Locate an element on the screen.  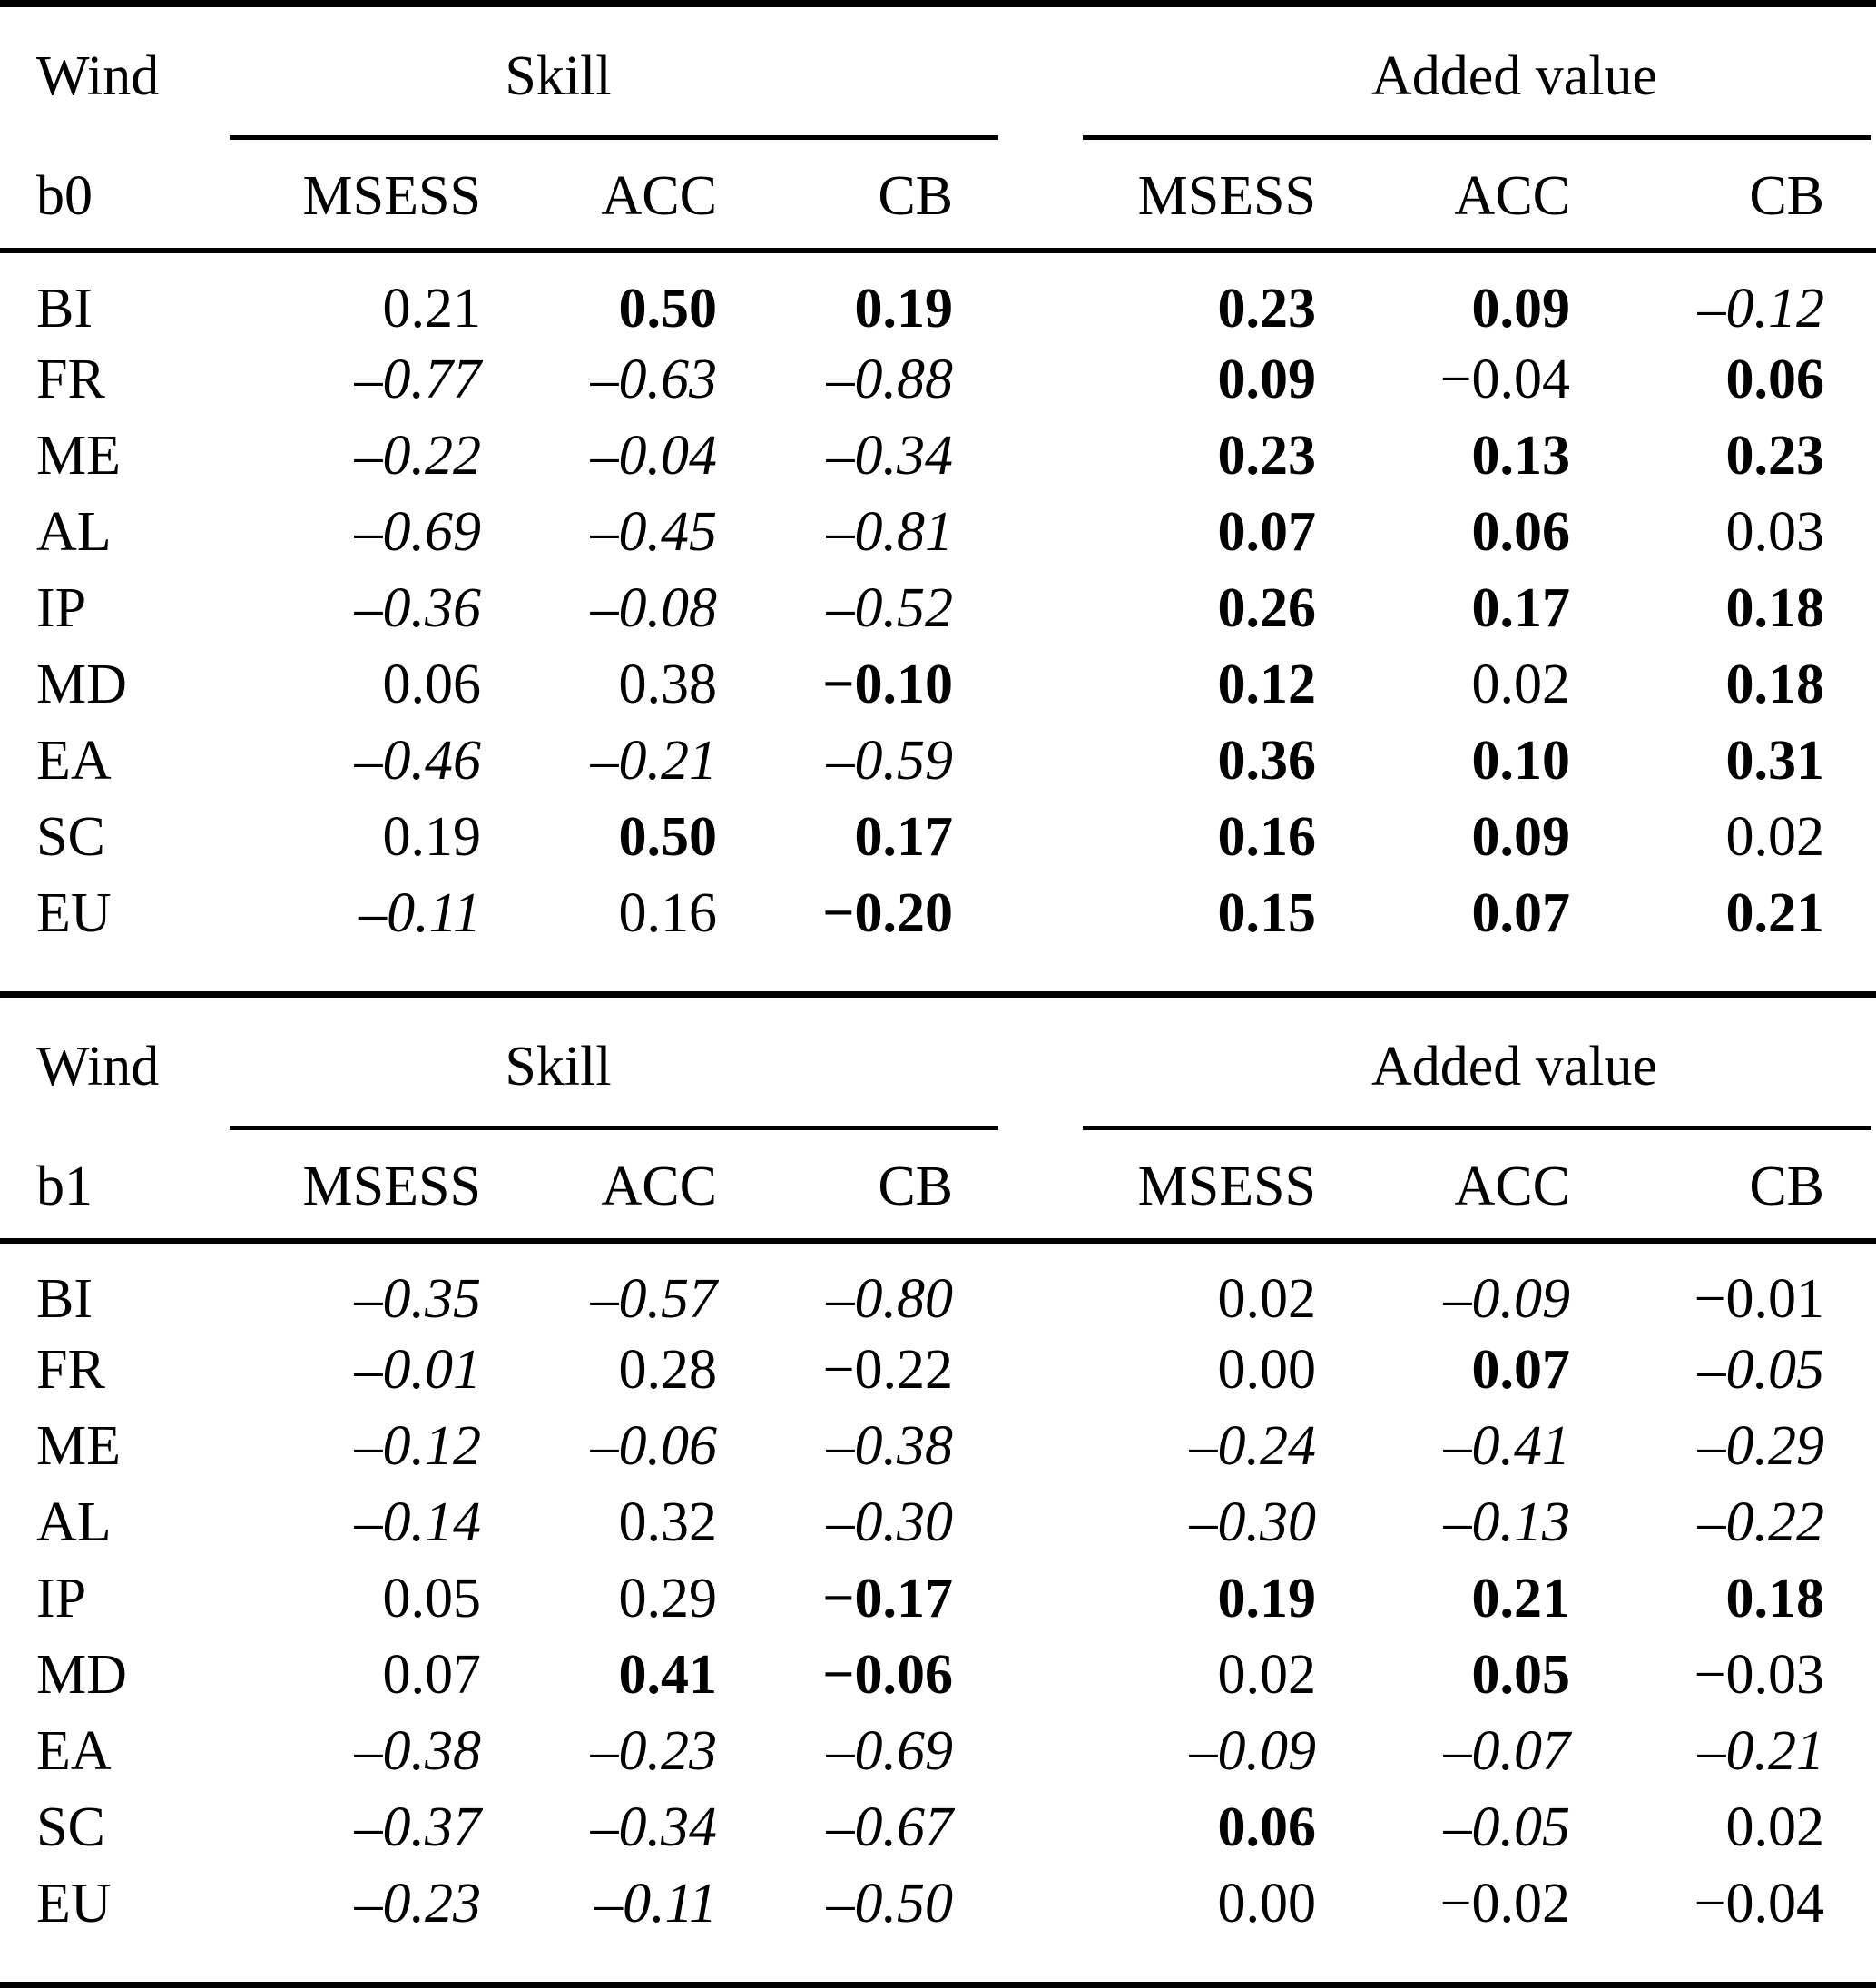
col-header-added-msess: MSESS is located at coordinates (1227, 196).